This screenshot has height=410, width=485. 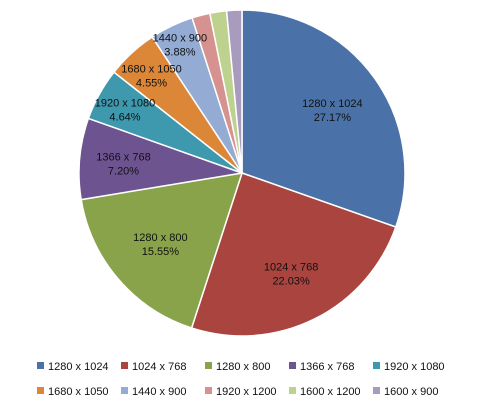 What do you see at coordinates (151, 77) in the screenshot?
I see `slice-label-1680-x-1050: 1680 x 1050 4.55%` at bounding box center [151, 77].